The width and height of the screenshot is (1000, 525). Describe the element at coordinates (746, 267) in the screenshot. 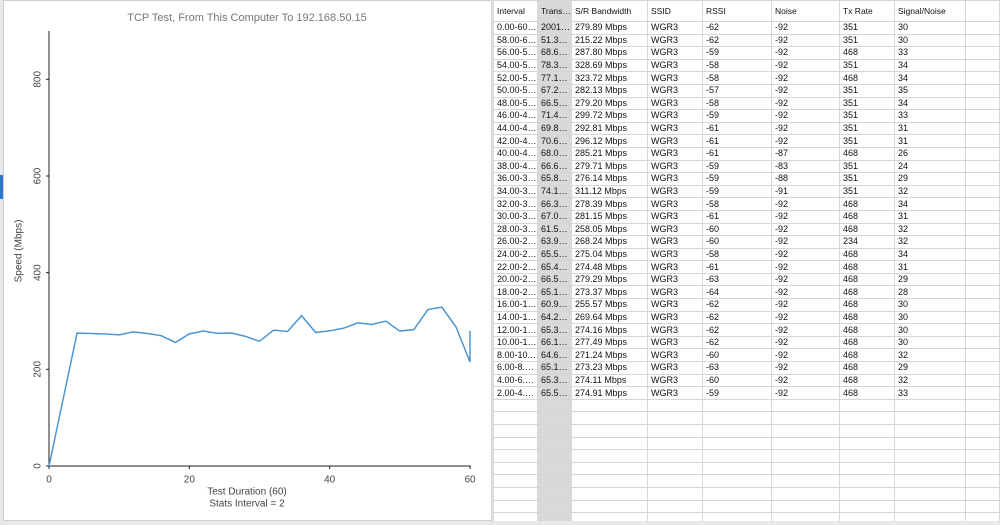

I see `table-row: 22.00-2… 65.4… 274.48 Mbps WGR3 -61 -92 468 31` at that location.